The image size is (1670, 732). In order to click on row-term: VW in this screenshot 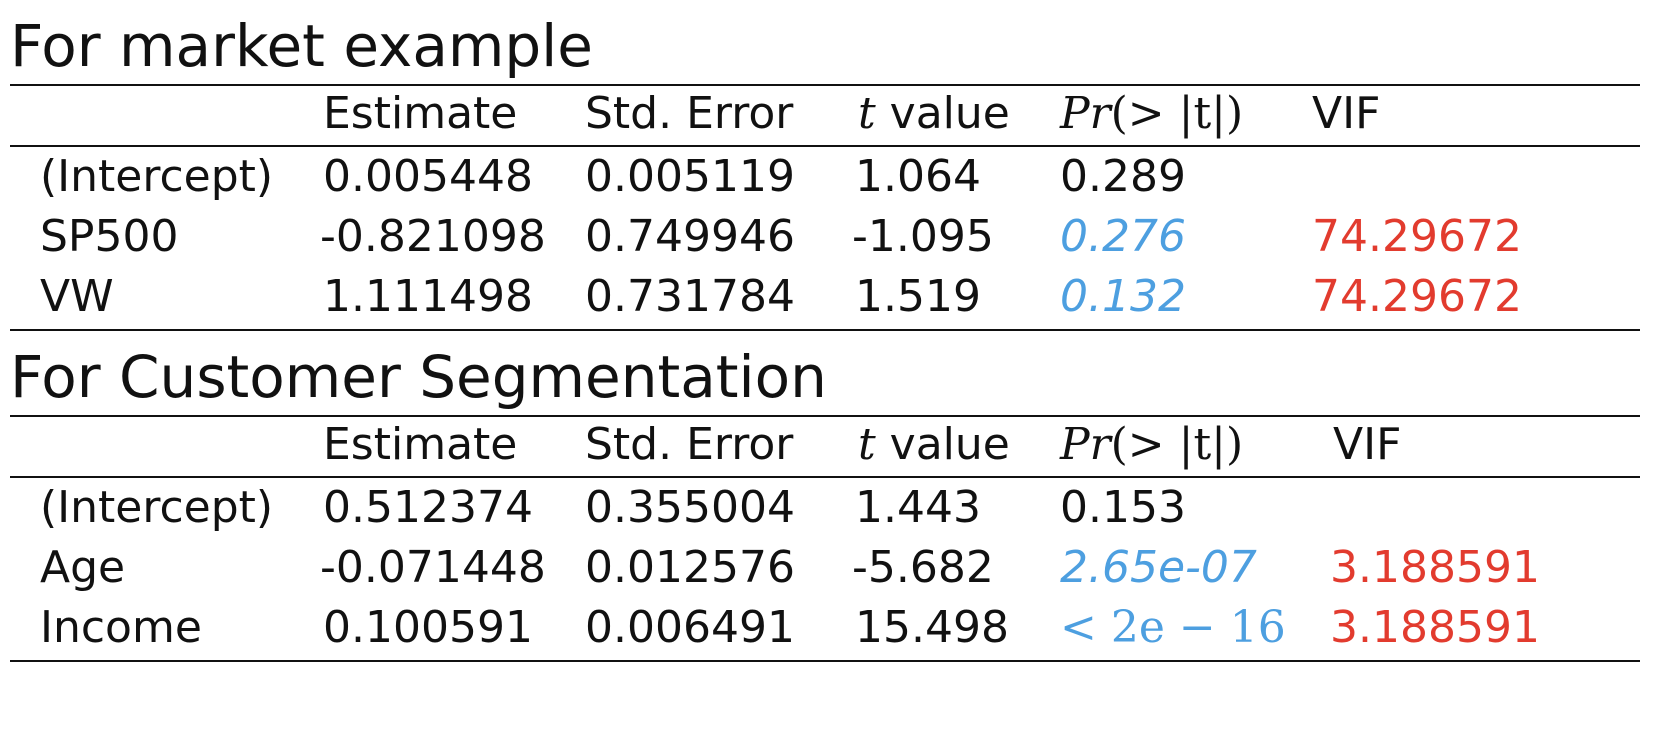, I will do `click(77, 296)`.